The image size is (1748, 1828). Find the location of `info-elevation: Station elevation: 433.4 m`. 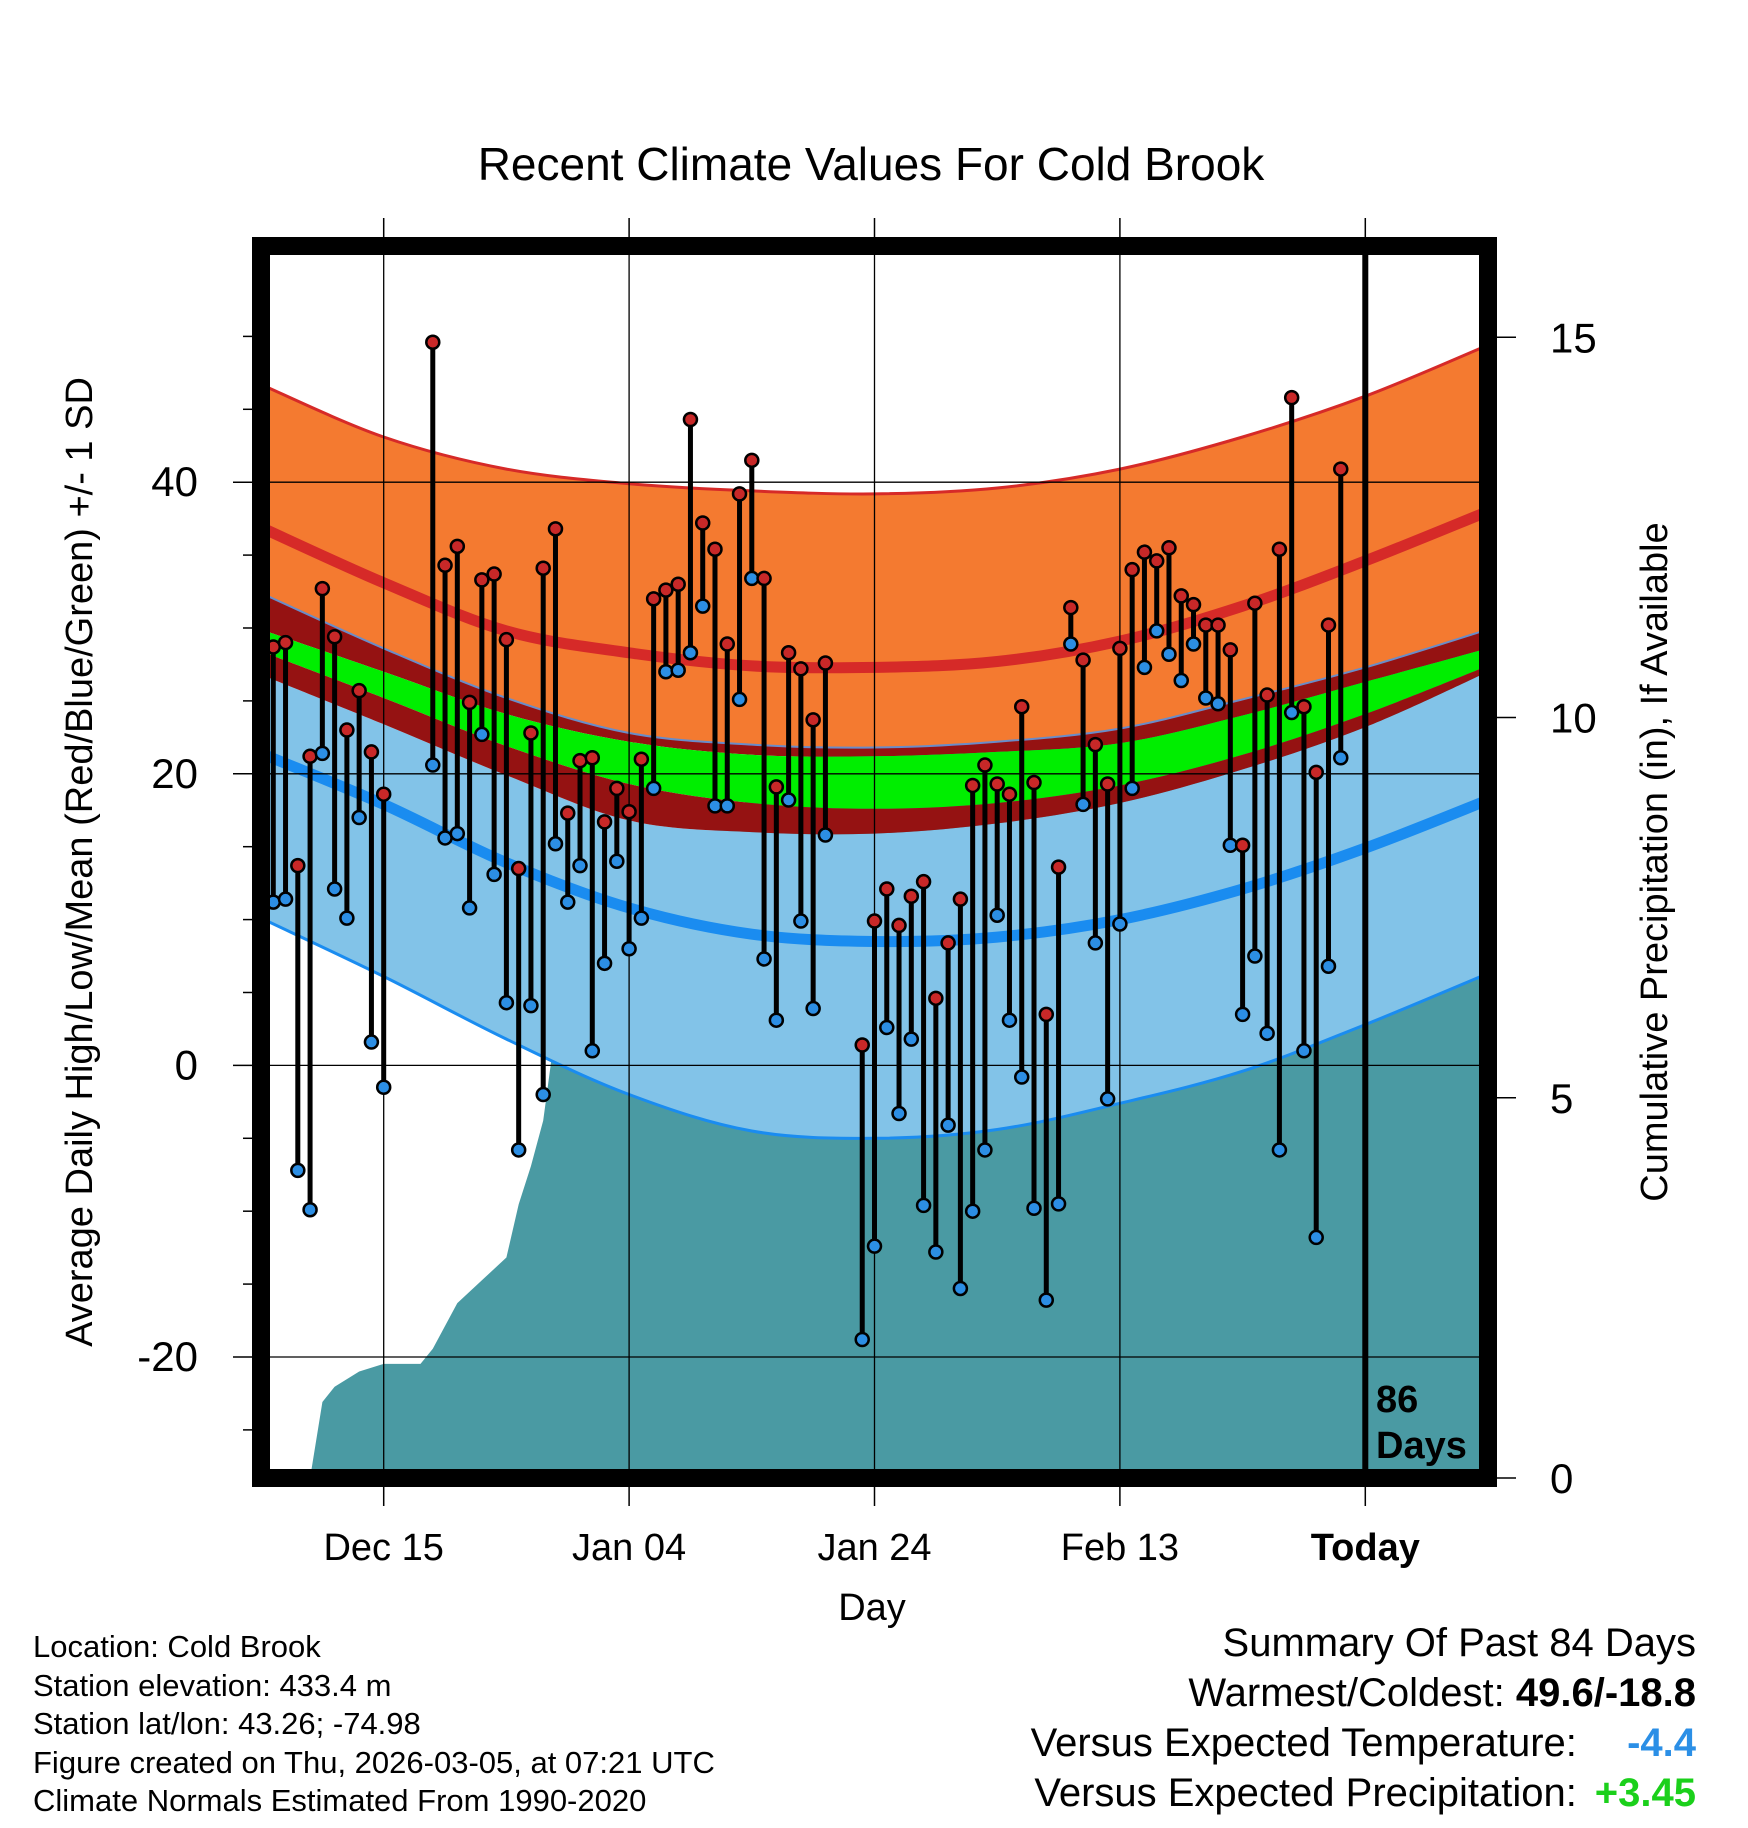

info-elevation: Station elevation: 433.4 m is located at coordinates (212, 1685).